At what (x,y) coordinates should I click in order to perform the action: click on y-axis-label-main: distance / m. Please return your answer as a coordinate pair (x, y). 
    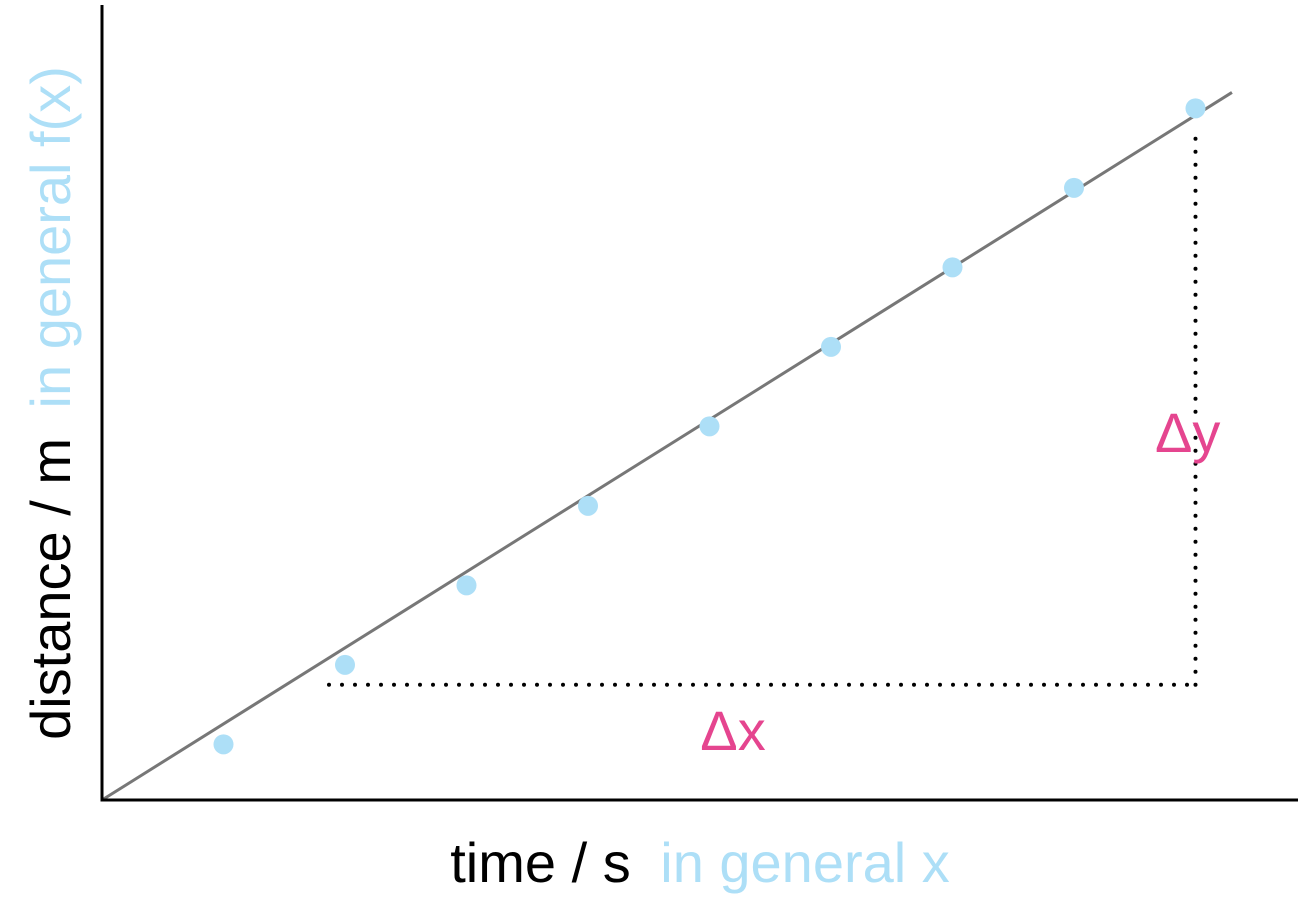
    Looking at the image, I should click on (50, 589).